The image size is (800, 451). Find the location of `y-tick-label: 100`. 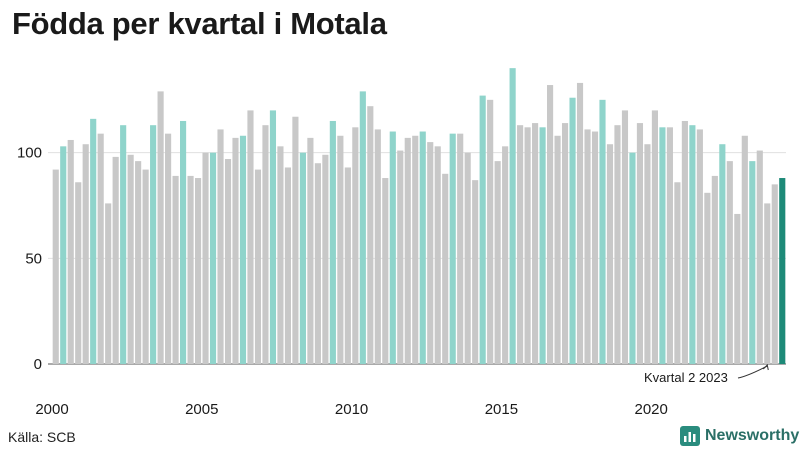

y-tick-label: 100 is located at coordinates (29, 153).